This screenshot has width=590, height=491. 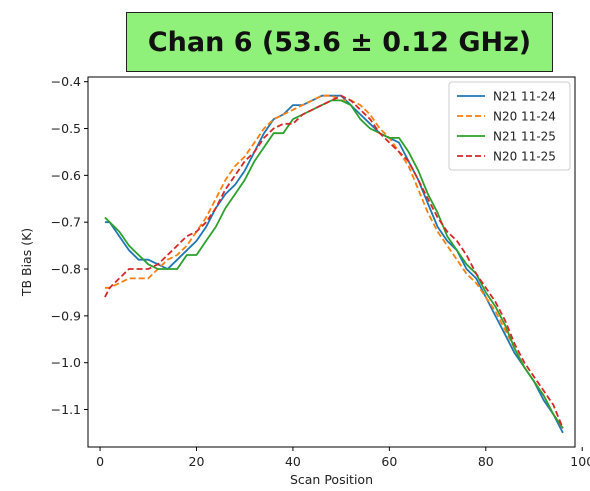 What do you see at coordinates (66, 362) in the screenshot?
I see `y-tick-label: −1.0` at bounding box center [66, 362].